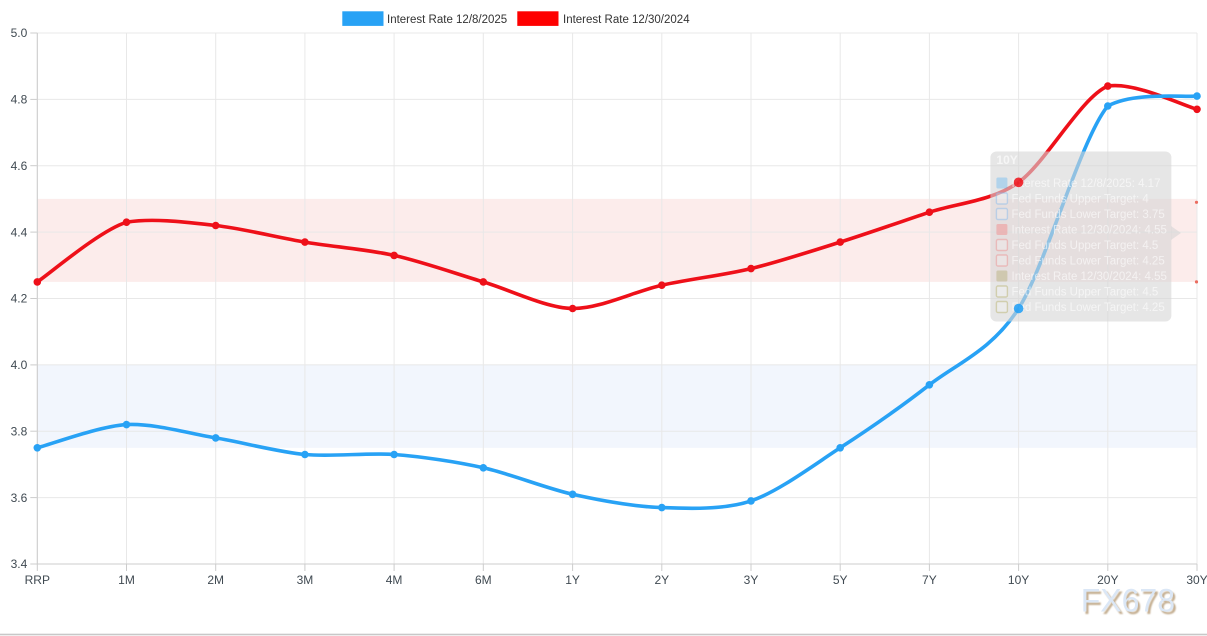 The width and height of the screenshot is (1207, 636). What do you see at coordinates (19, 100) in the screenshot?
I see `svg-text: 4.8` at bounding box center [19, 100].